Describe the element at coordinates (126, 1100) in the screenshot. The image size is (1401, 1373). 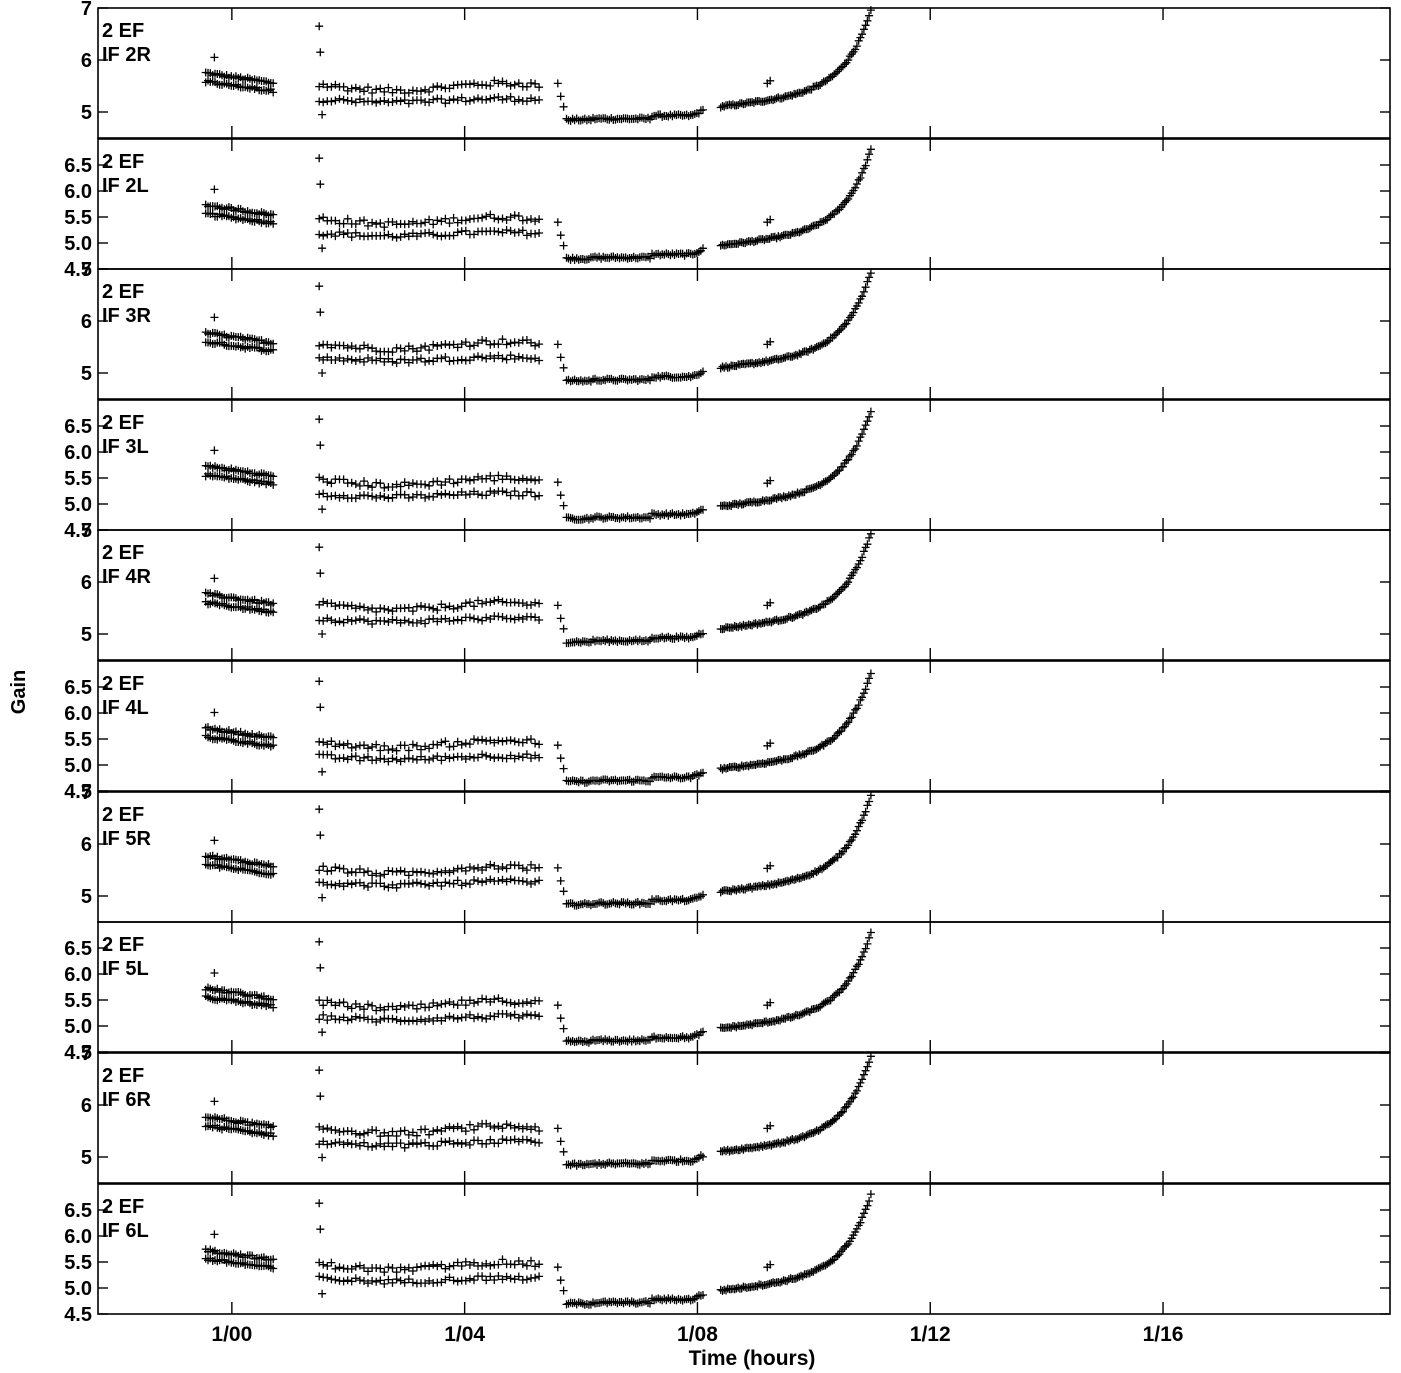
I see `panel-label-if: IF 6R` at that location.